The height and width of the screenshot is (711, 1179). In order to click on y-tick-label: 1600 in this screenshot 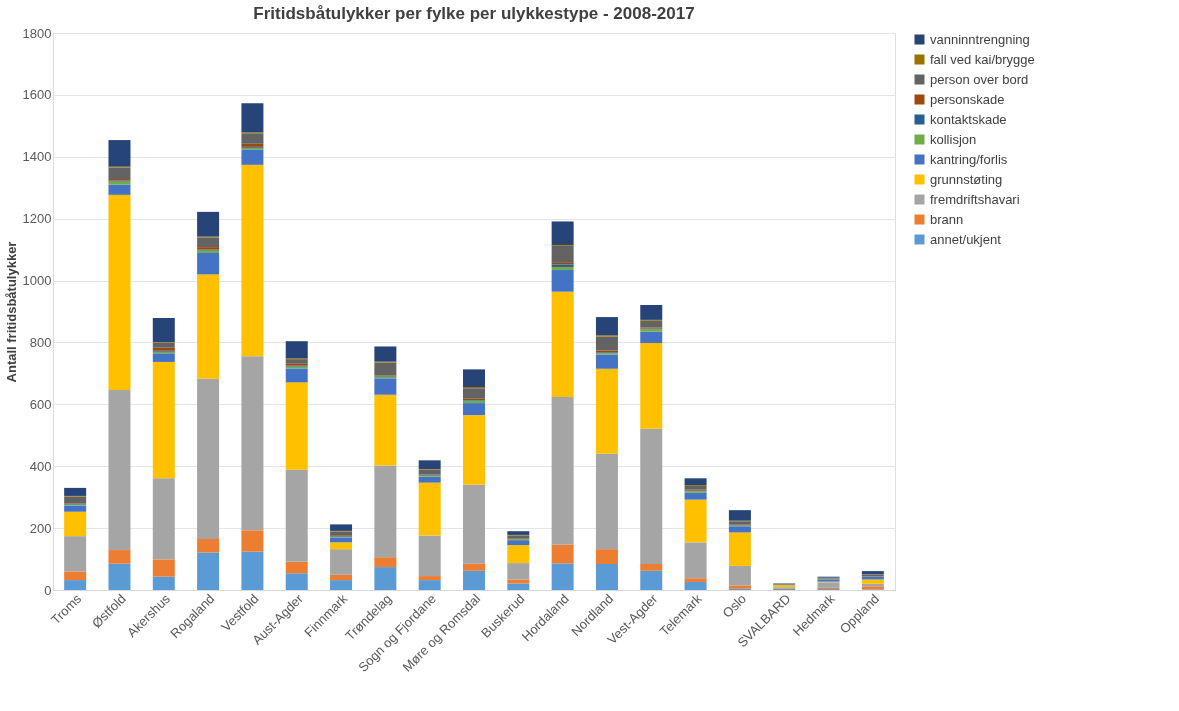, I will do `click(37, 95)`.